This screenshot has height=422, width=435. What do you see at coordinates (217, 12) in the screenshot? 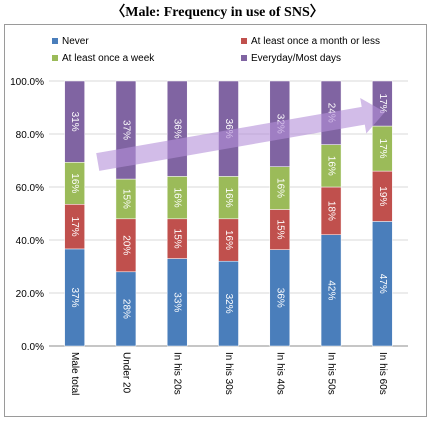
I see `chart-title: 〈Male: Frequency in use of SNS〉` at bounding box center [217, 12].